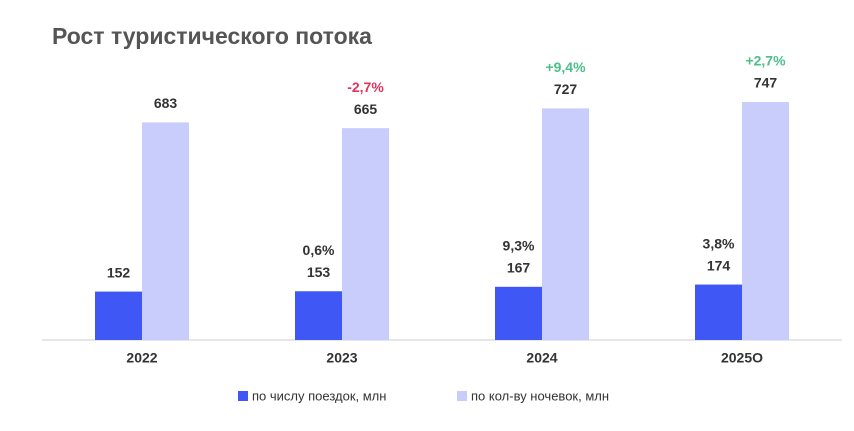 This screenshot has width=854, height=431. What do you see at coordinates (766, 83) in the screenshot?
I see `data-label: 747` at bounding box center [766, 83].